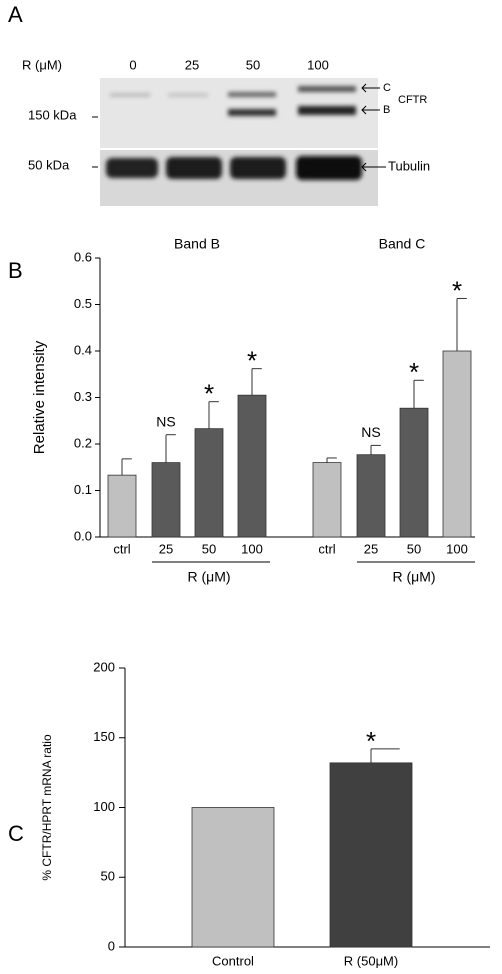  Describe the element at coordinates (104, 736) in the screenshot. I see `y-tick-label: 150` at that location.